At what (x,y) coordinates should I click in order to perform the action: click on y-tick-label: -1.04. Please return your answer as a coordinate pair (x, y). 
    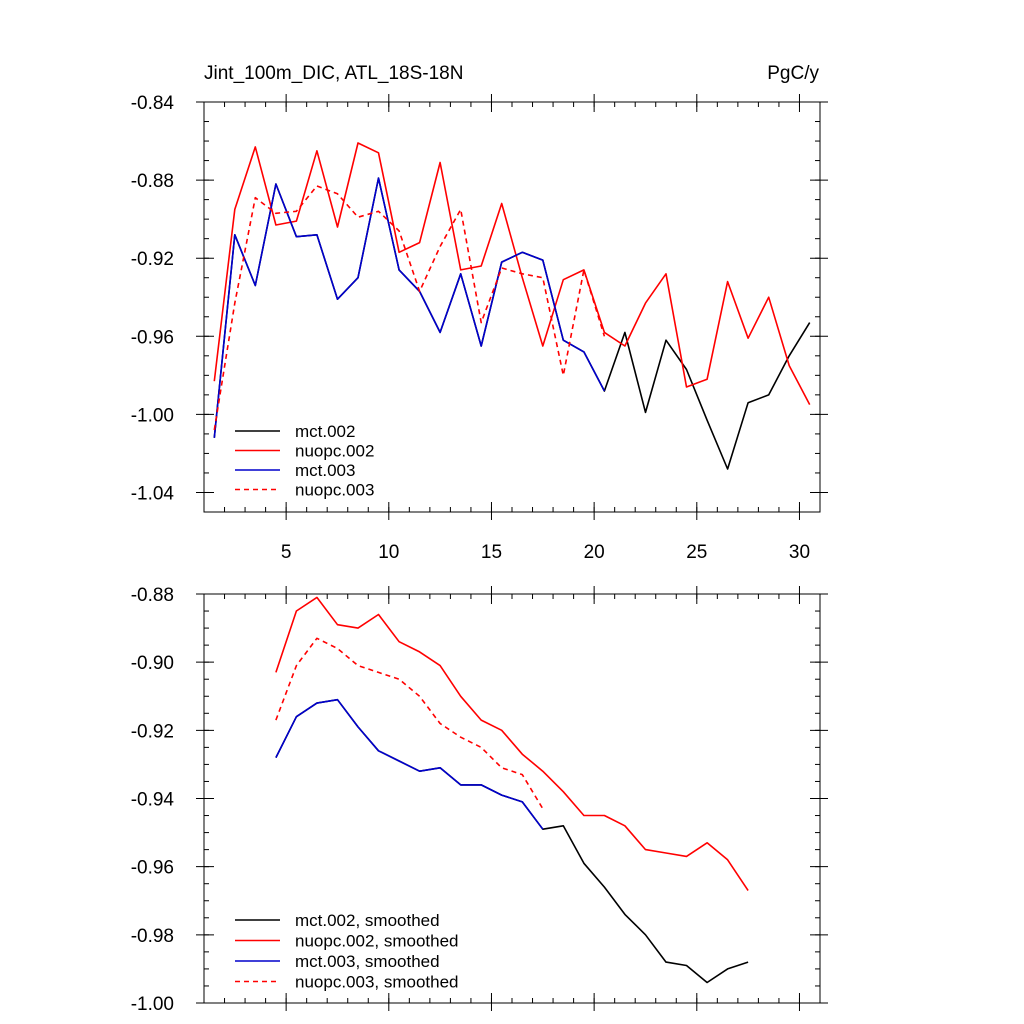
    Looking at the image, I should click on (153, 493).